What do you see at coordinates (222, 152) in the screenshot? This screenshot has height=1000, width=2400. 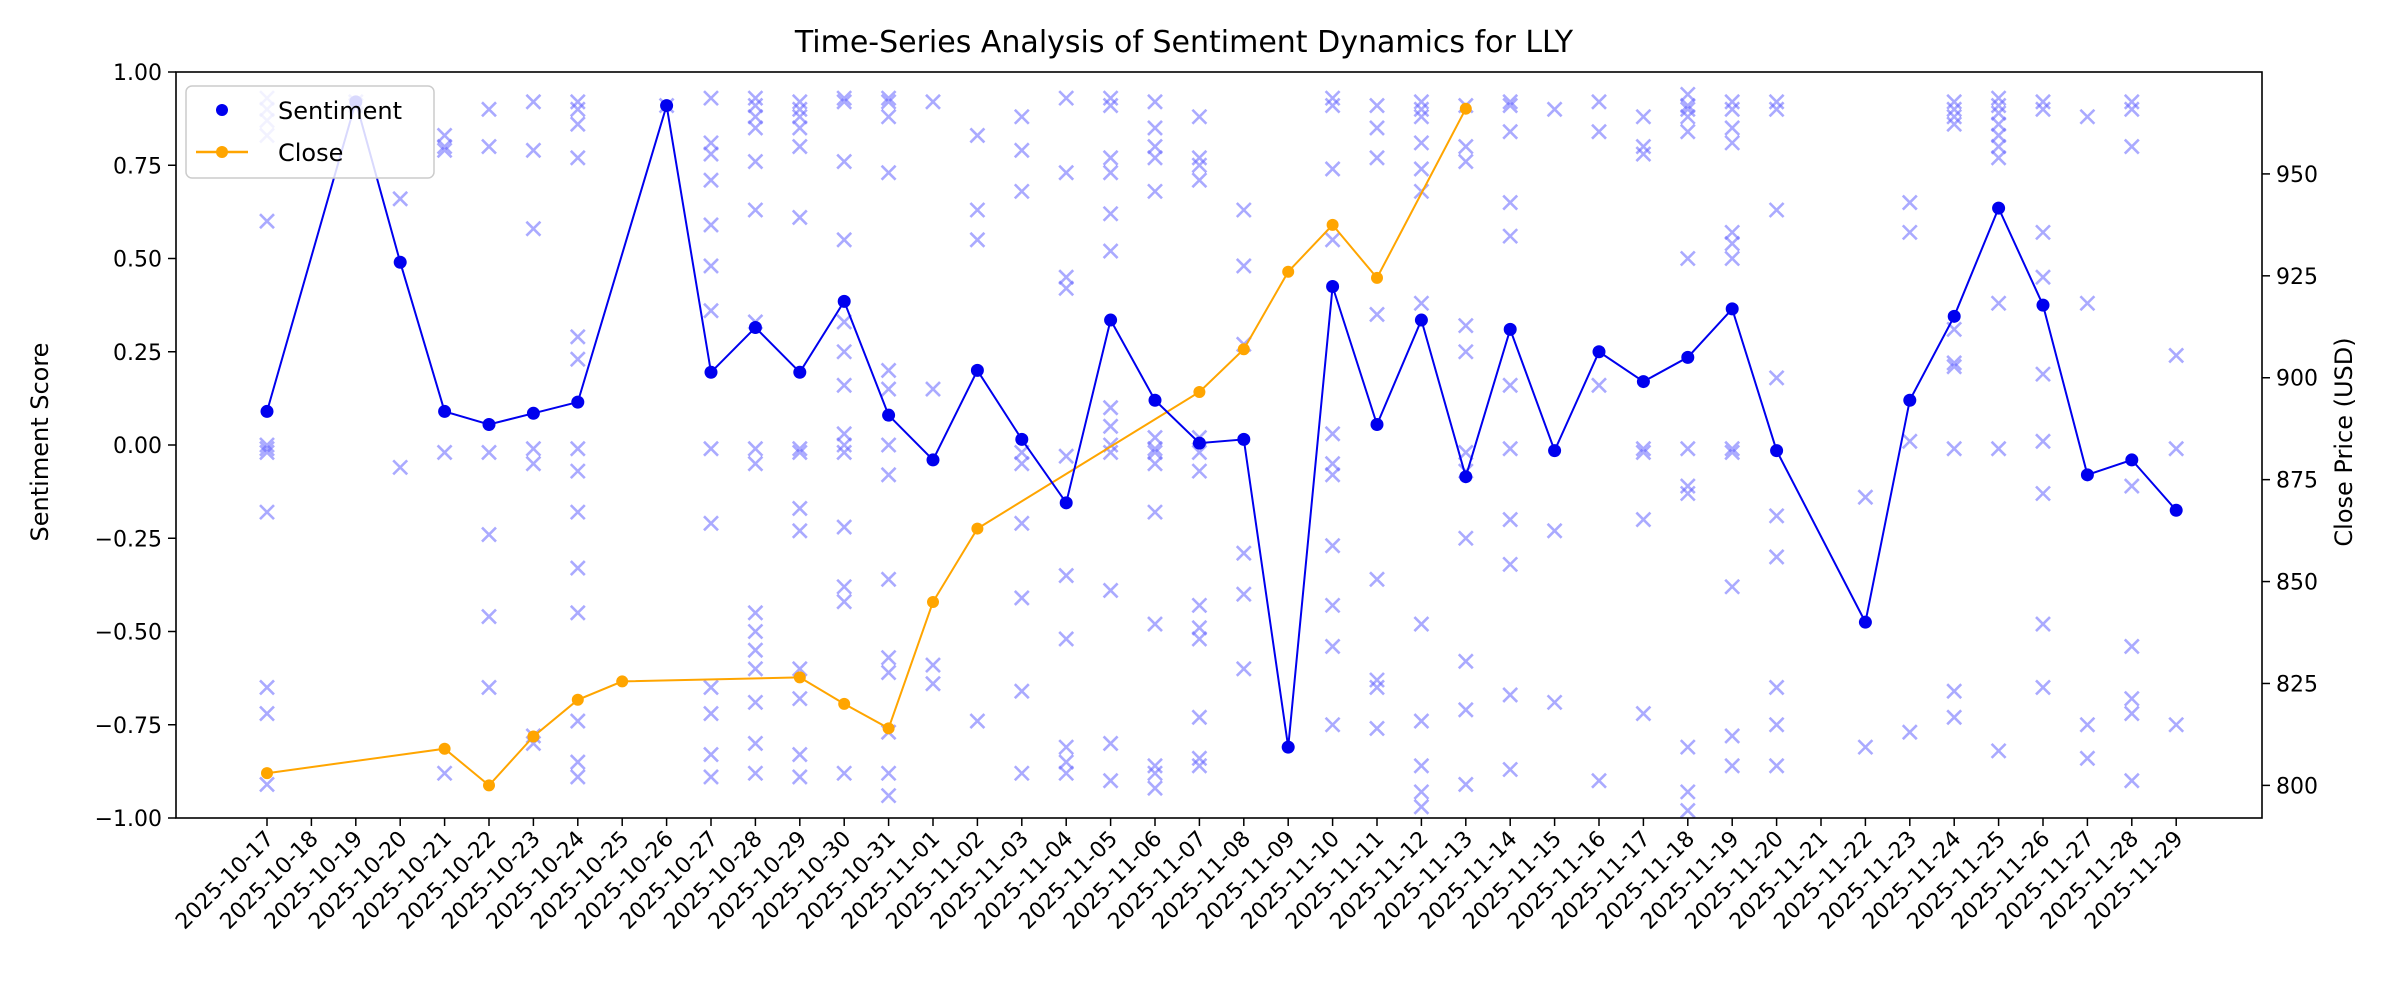 I see `legend-close-marker` at bounding box center [222, 152].